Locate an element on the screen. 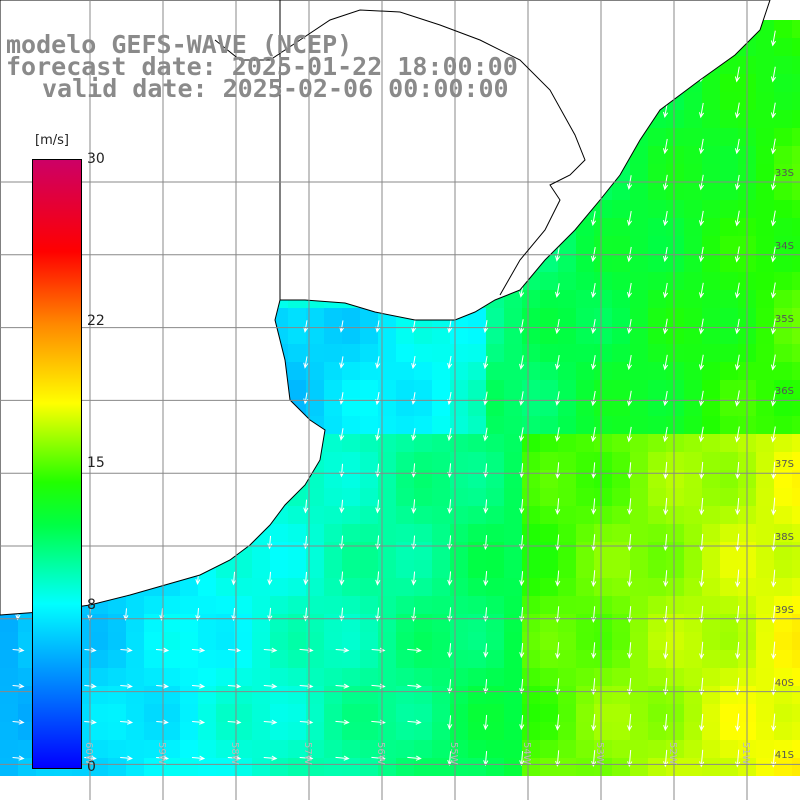 This screenshot has width=800, height=800. lat-label: 34S is located at coordinates (784, 246).